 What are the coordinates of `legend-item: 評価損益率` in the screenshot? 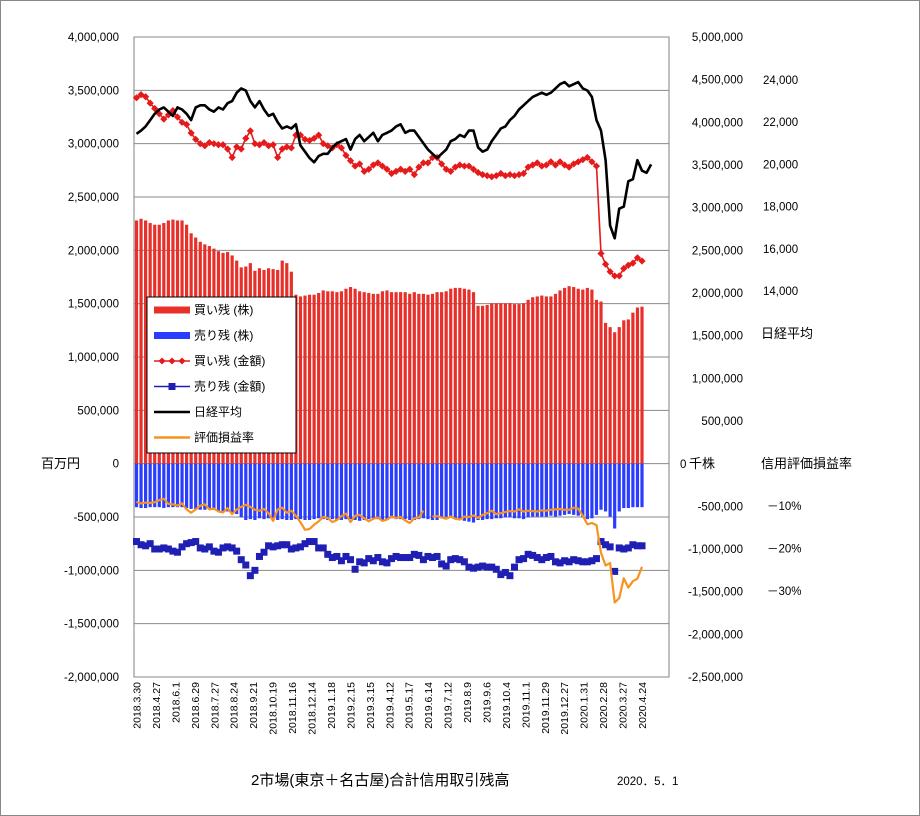 It's located at (204, 437).